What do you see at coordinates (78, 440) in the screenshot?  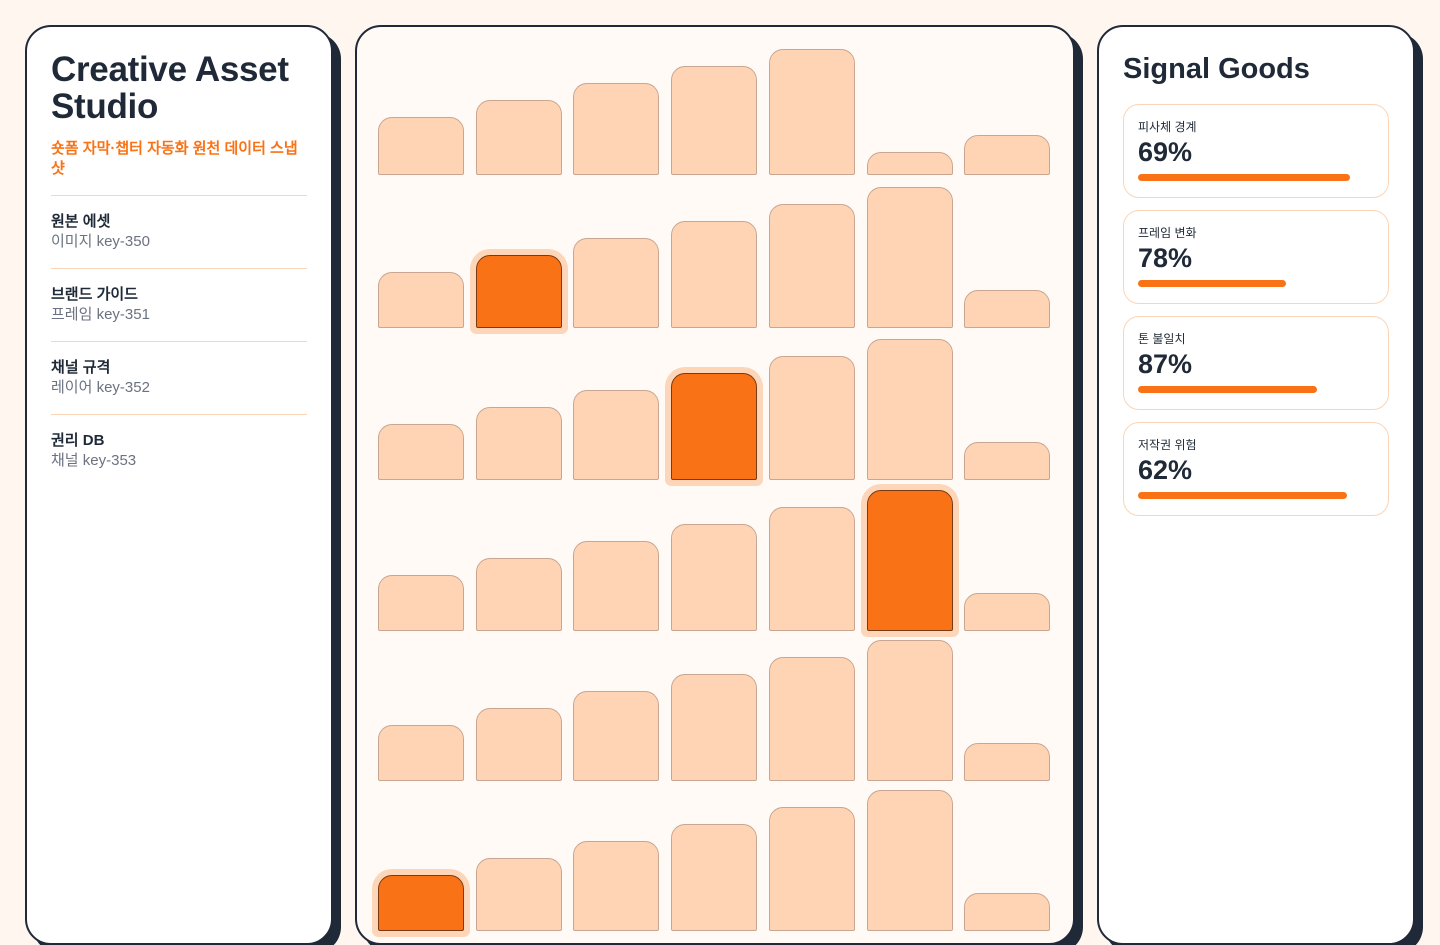 I see `item-name: 권리 DB` at bounding box center [78, 440].